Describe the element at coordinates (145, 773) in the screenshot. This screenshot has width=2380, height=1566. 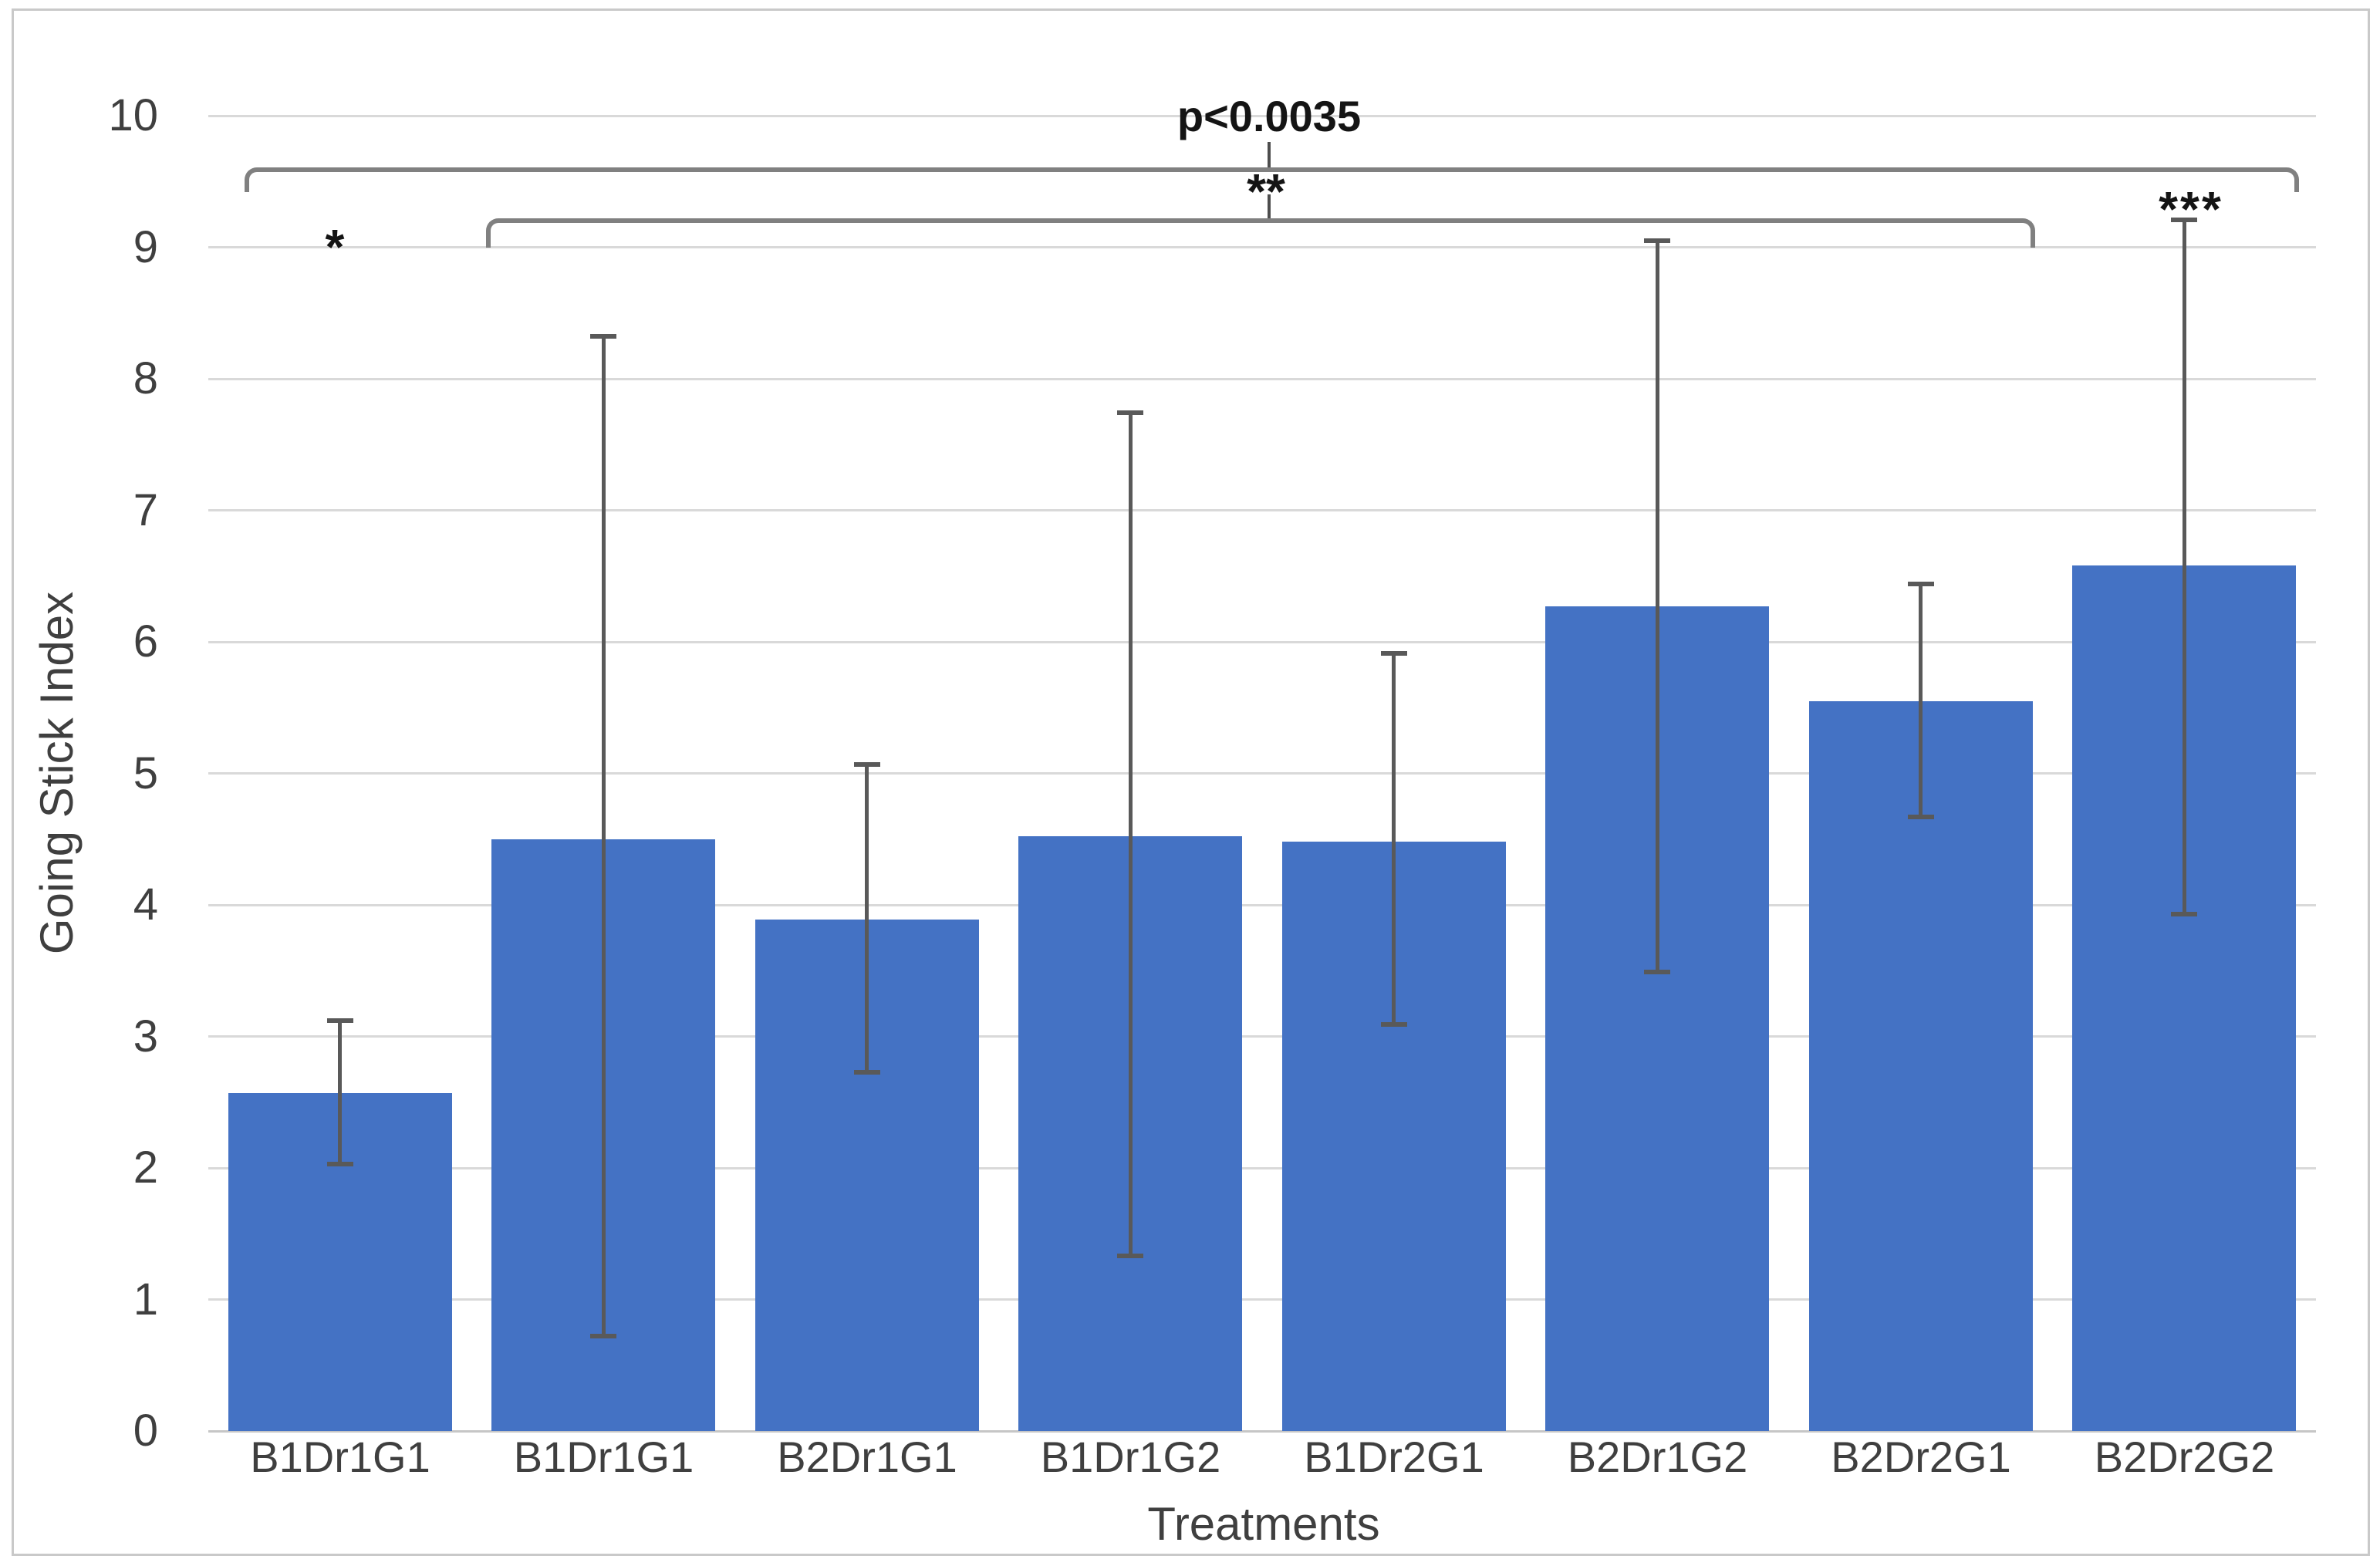
I see `y-tick-label: 5` at that location.